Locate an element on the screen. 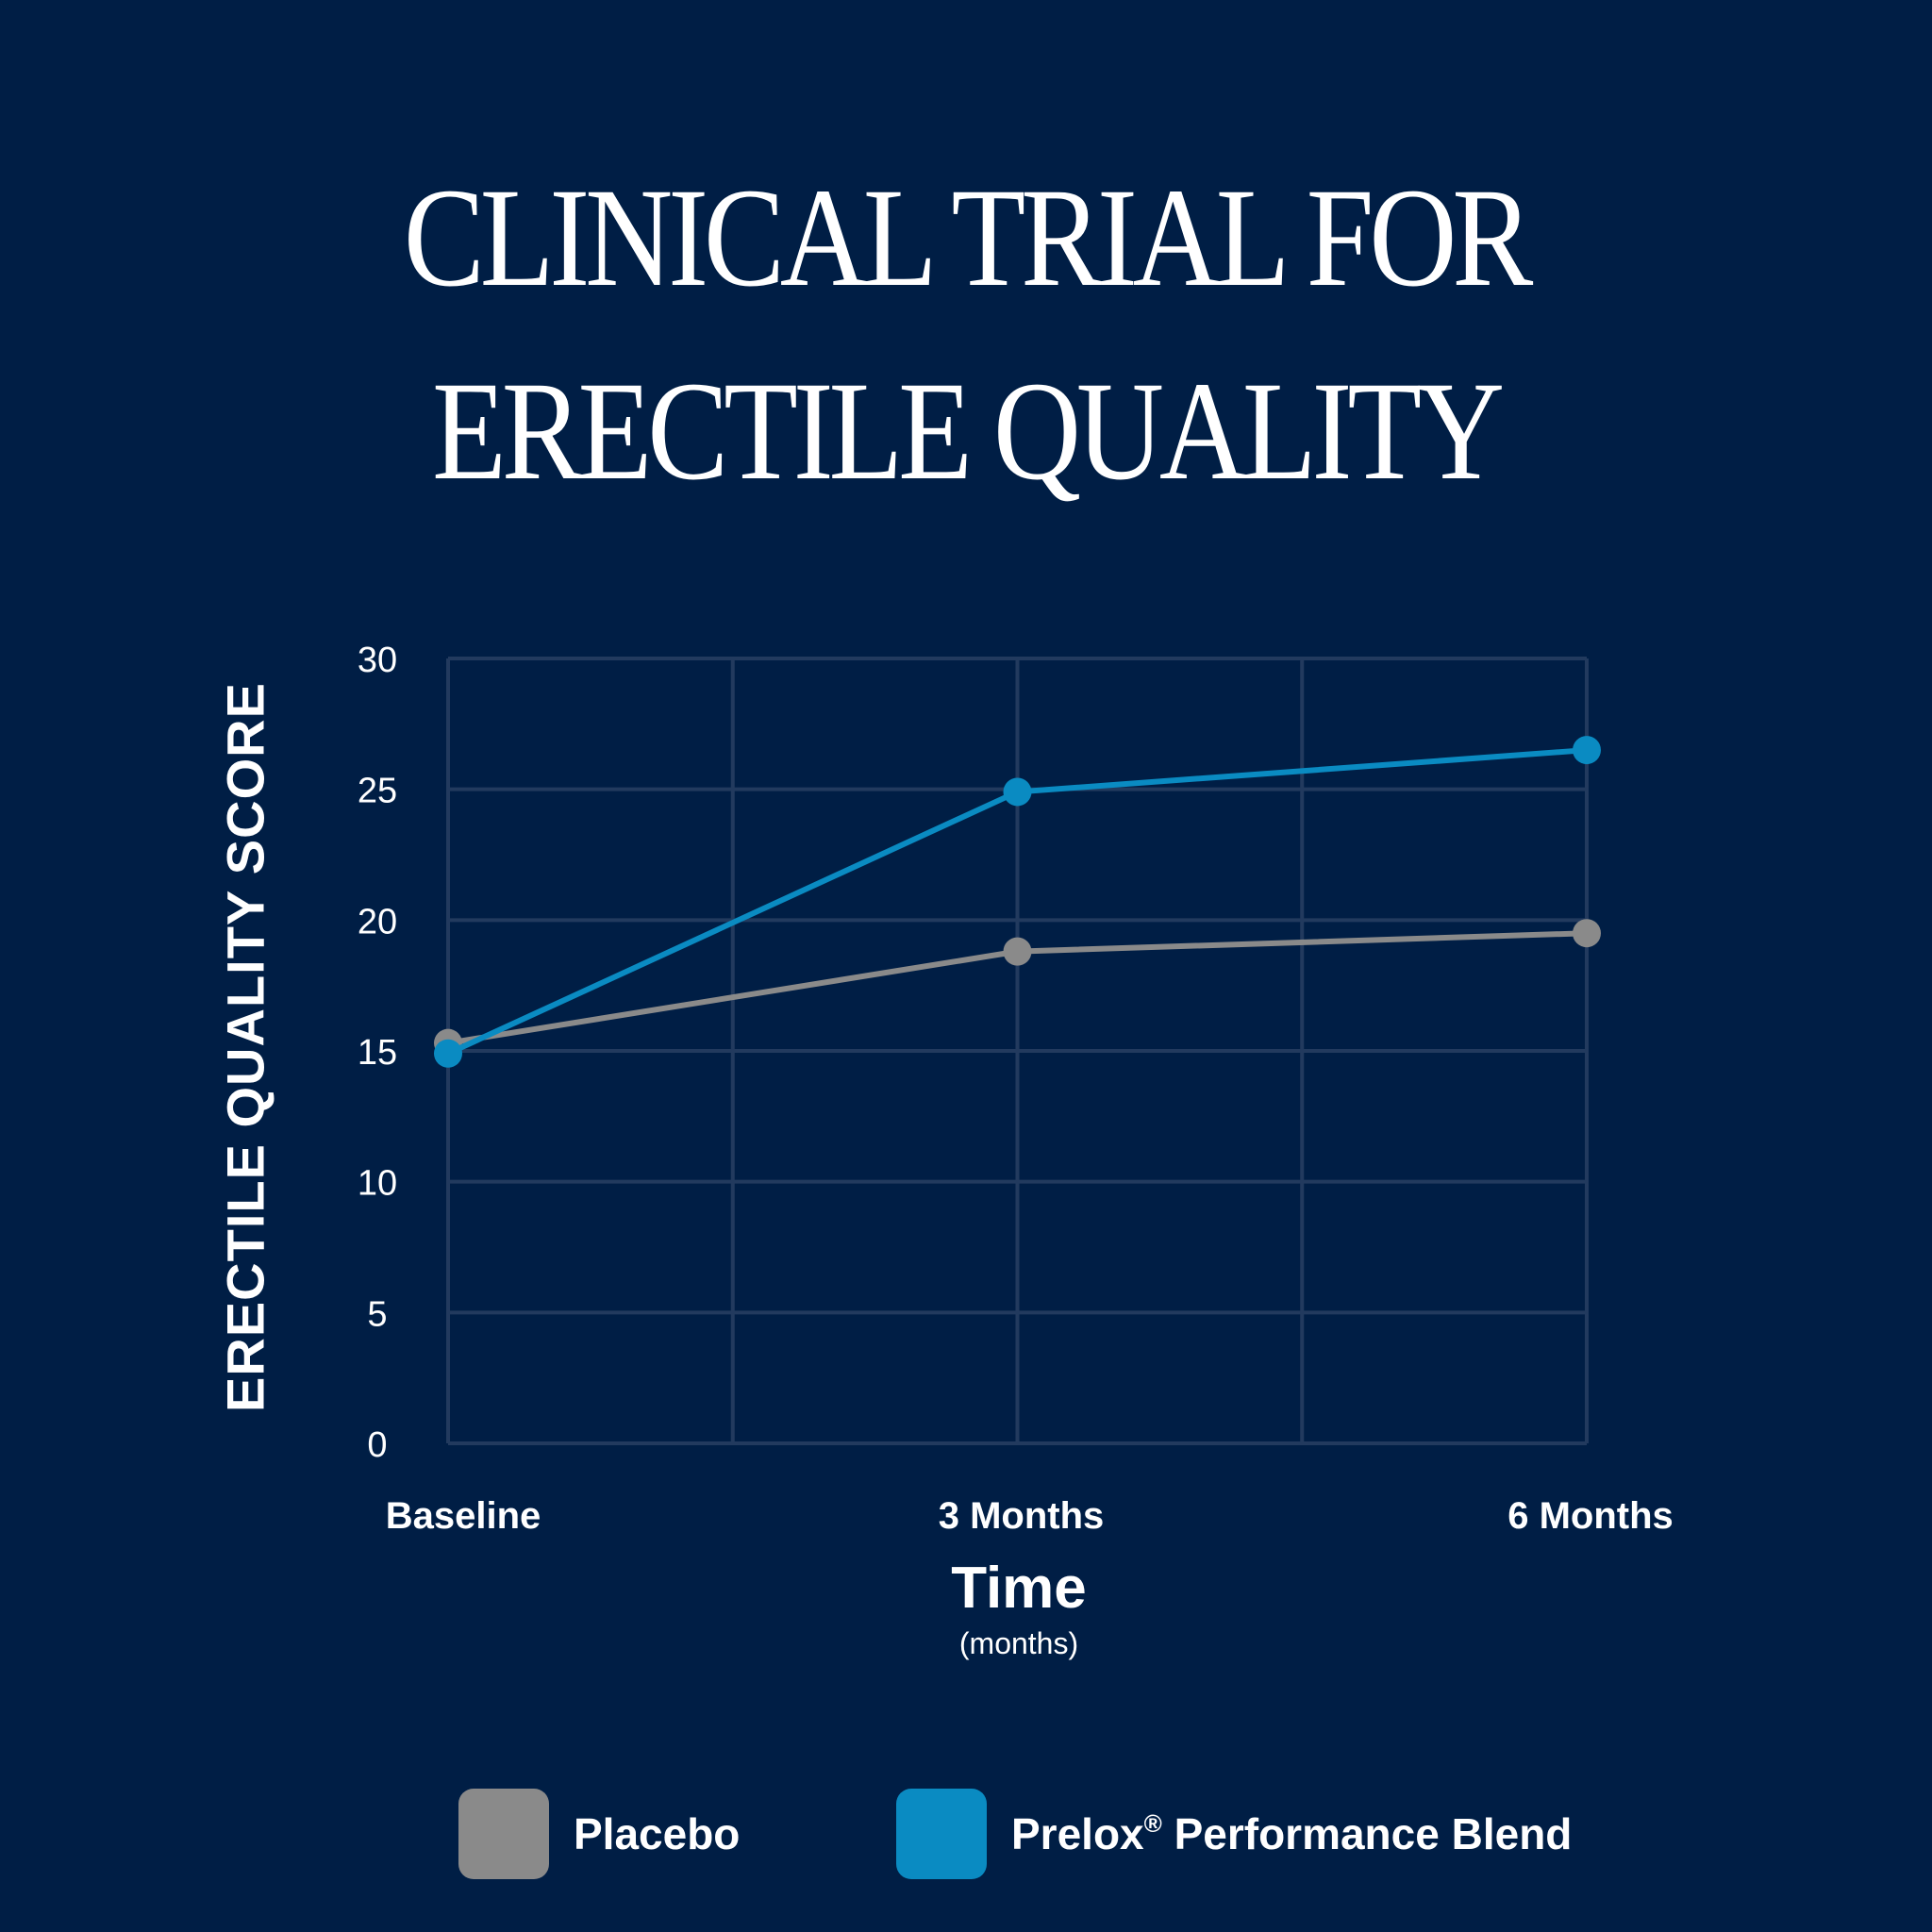 This screenshot has height=1932, width=1932. chart-title-line-1: CLINICAL TRIAL FOR is located at coordinates (968, 238).